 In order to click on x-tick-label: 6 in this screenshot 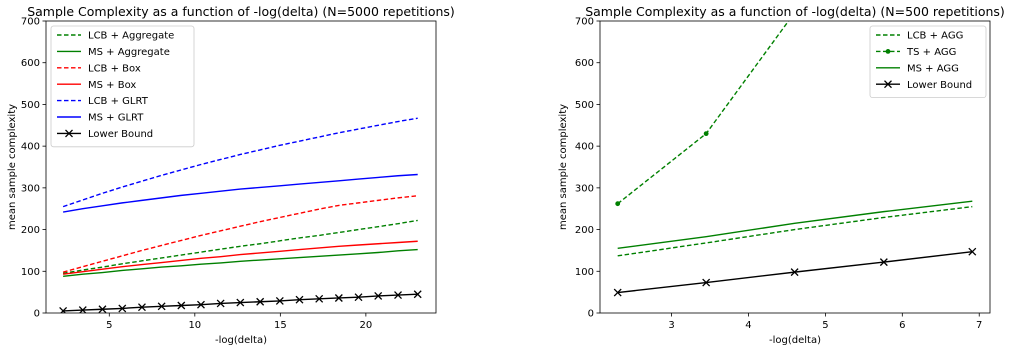, I will do `click(902, 325)`.